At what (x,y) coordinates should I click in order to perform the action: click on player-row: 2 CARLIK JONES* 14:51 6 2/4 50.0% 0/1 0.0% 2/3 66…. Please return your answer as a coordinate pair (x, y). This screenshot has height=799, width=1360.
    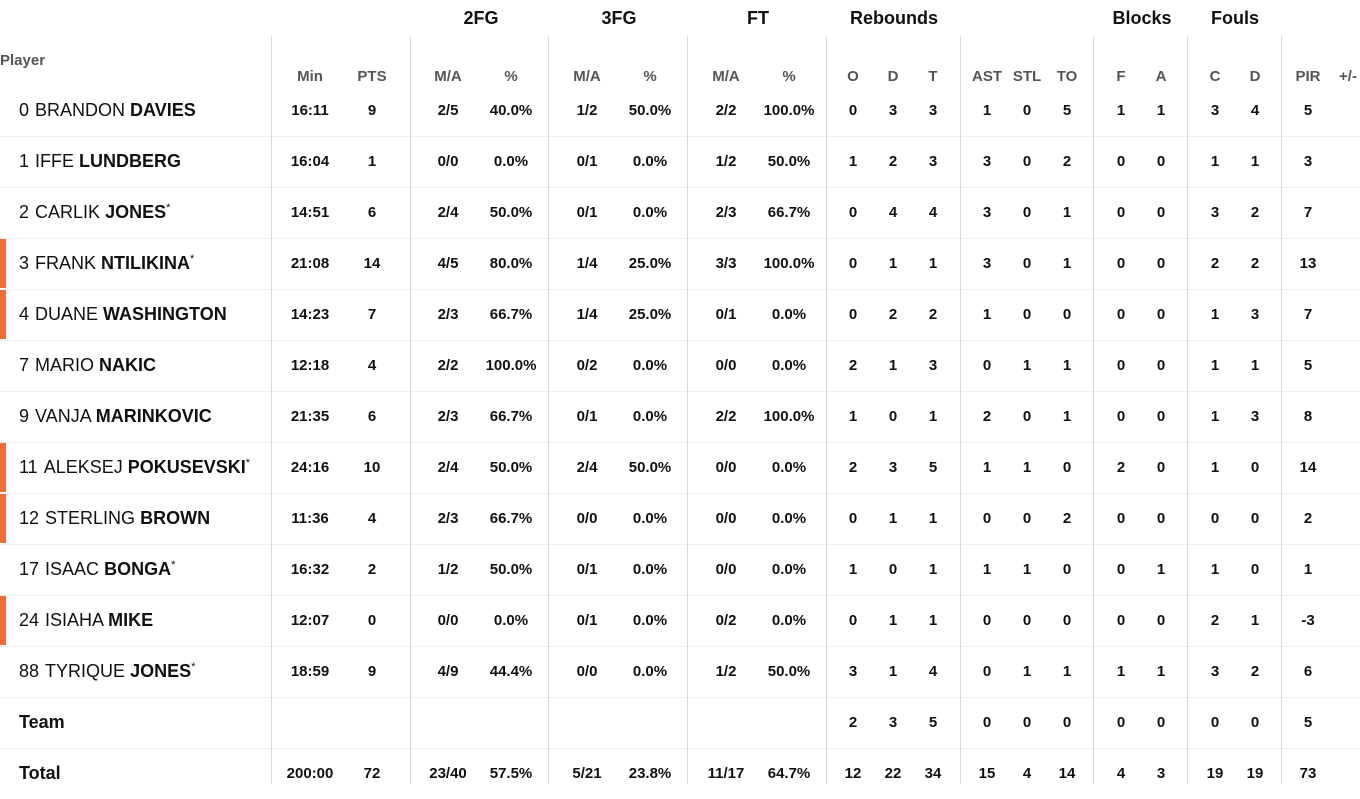
    Looking at the image, I should click on (680, 213).